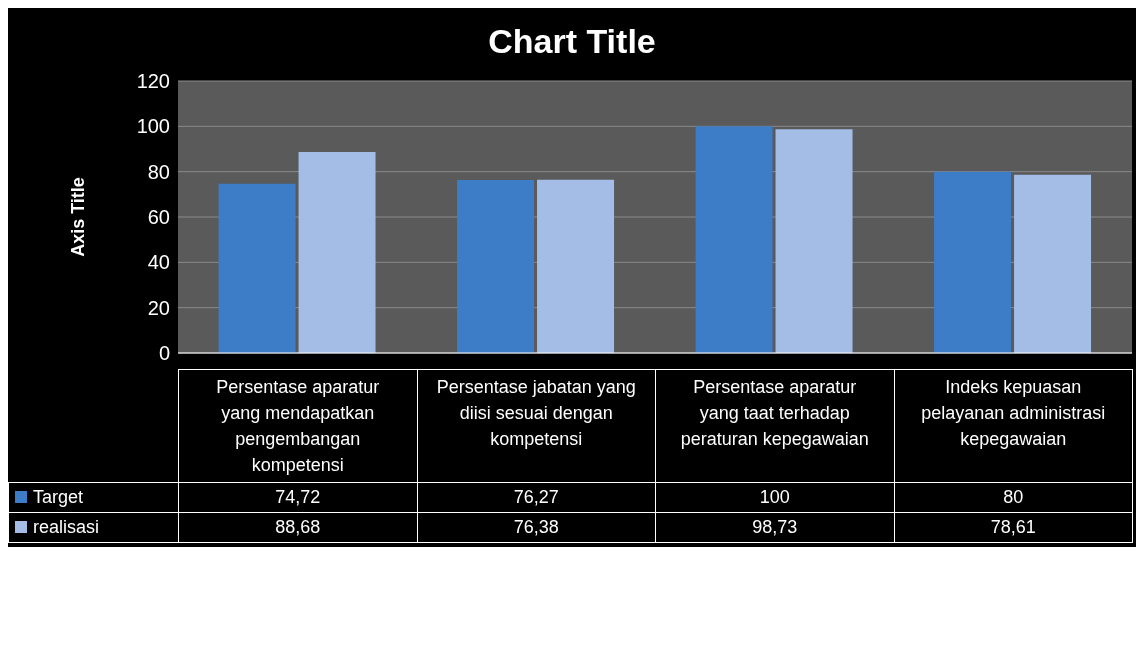  I want to click on data-label: 76,38, so click(536, 527).